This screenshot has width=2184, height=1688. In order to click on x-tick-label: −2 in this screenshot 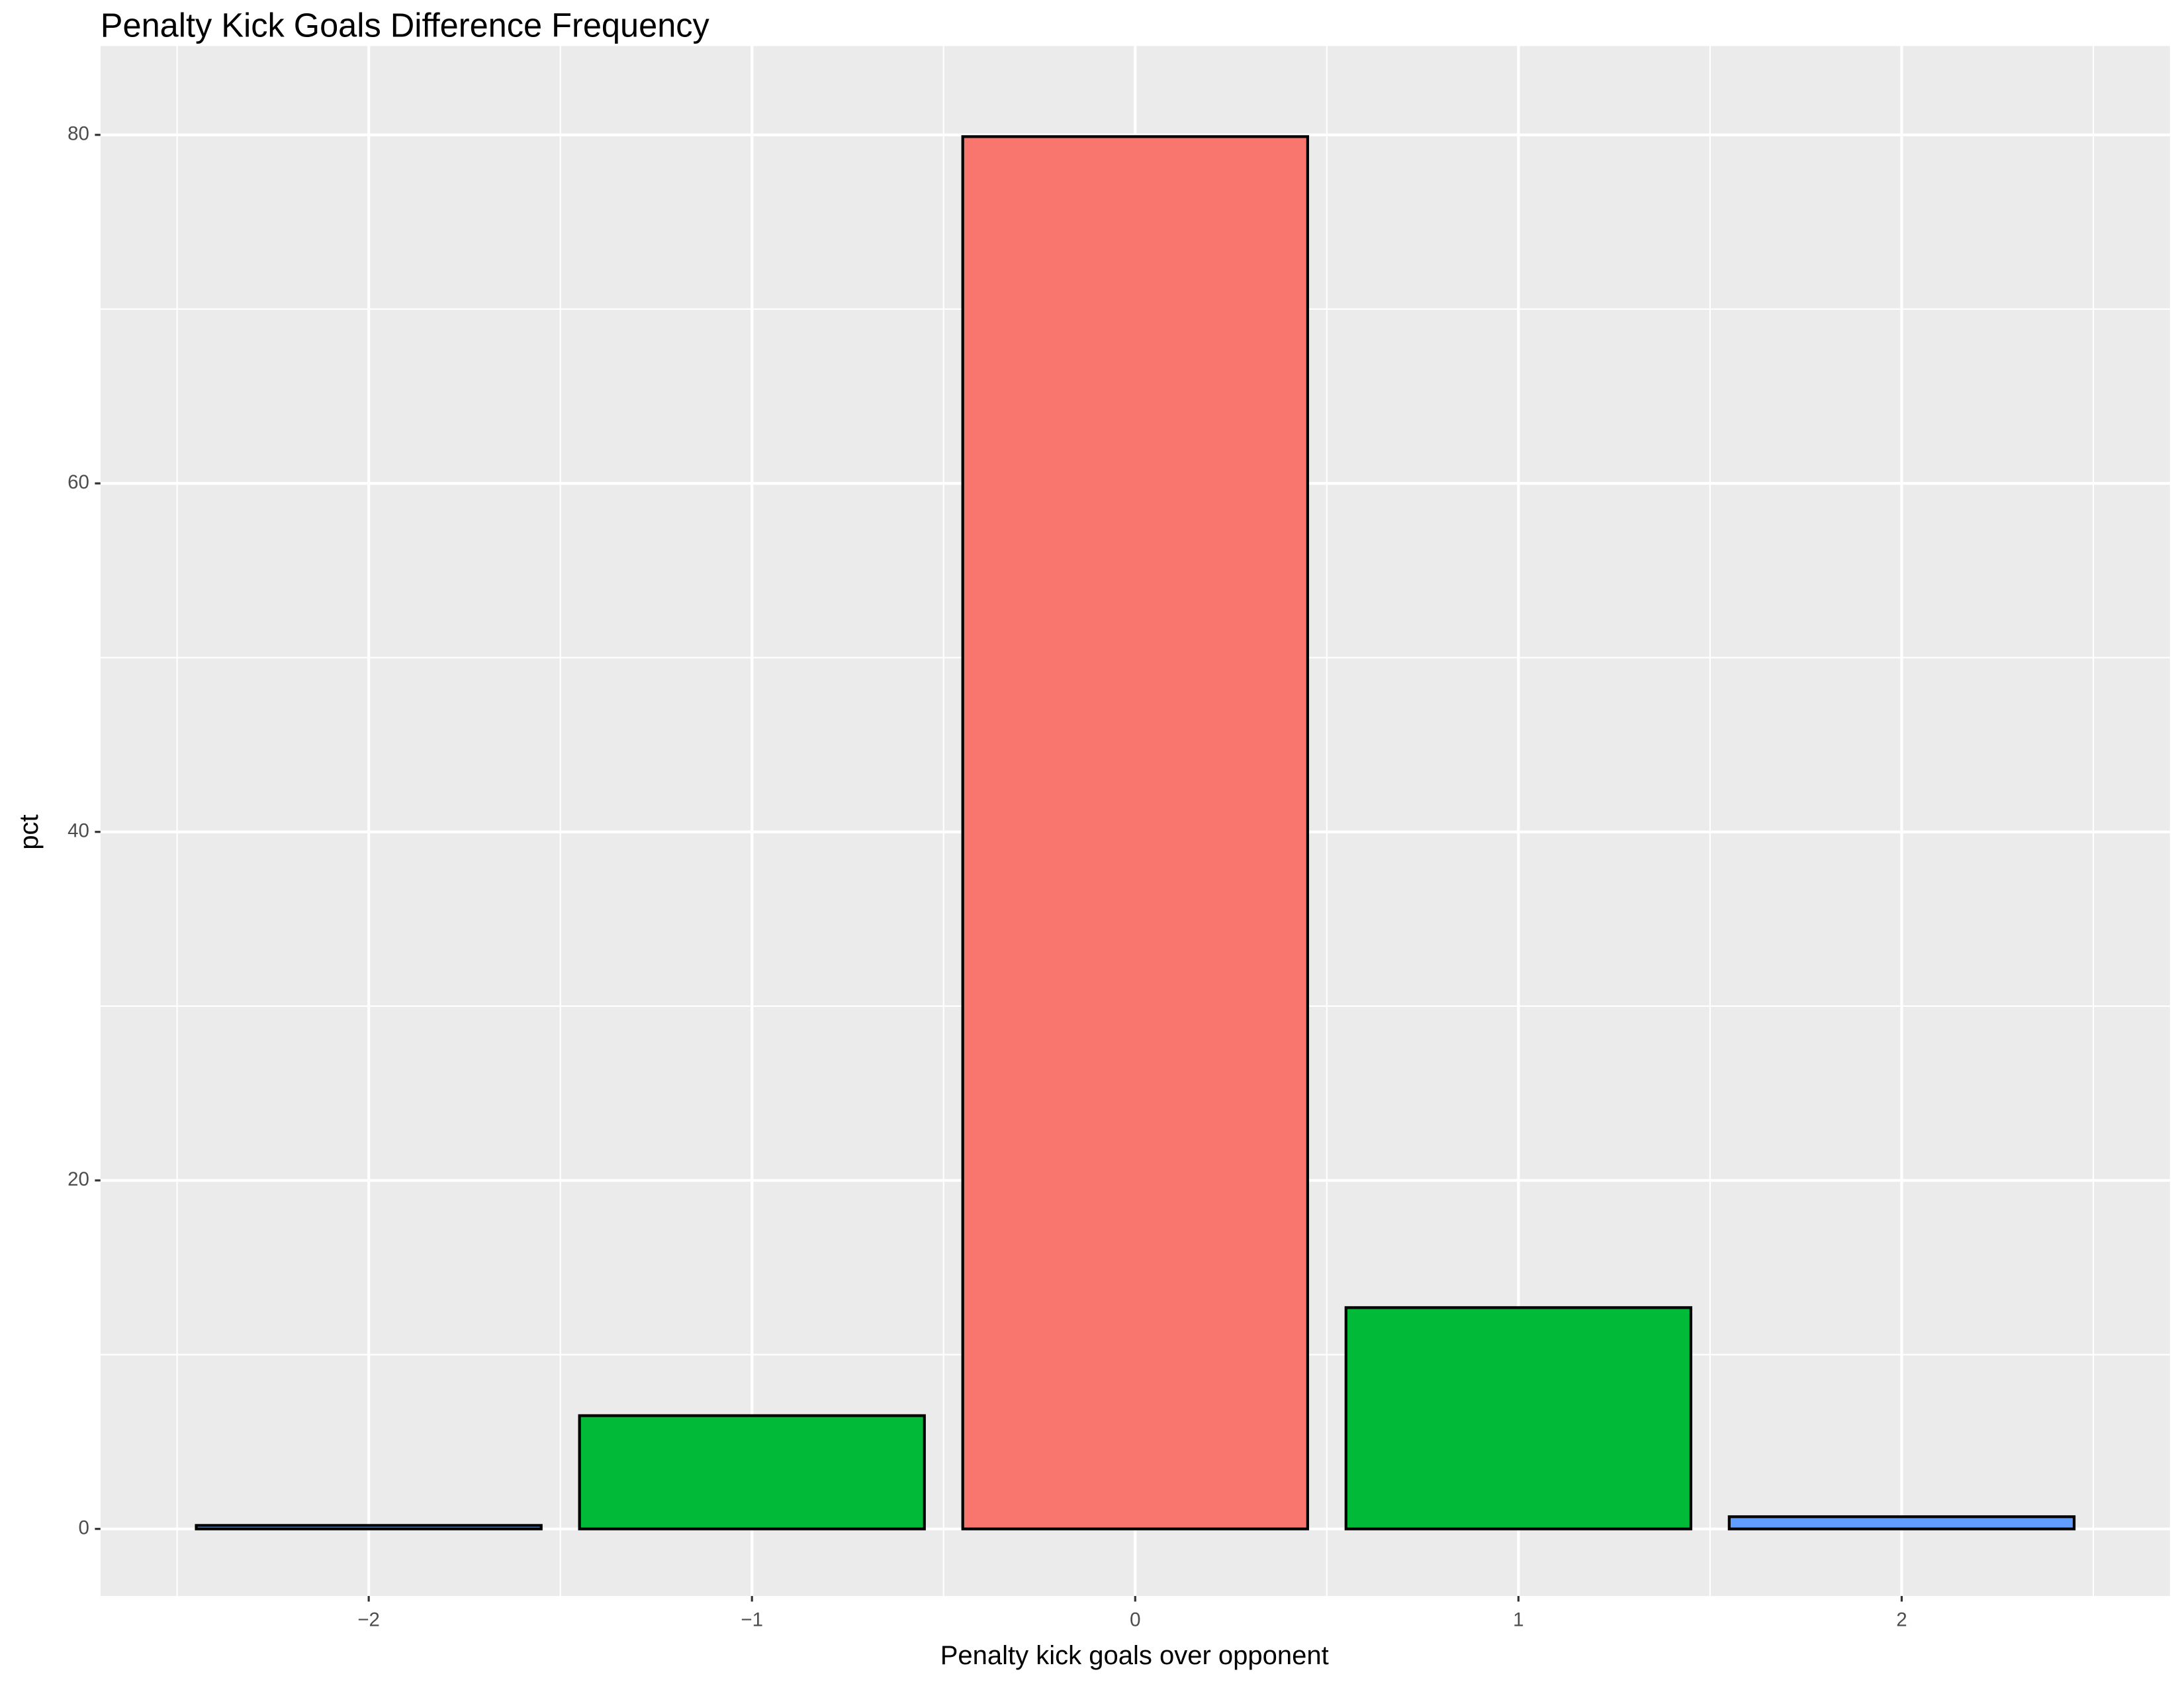, I will do `click(368, 1620)`.